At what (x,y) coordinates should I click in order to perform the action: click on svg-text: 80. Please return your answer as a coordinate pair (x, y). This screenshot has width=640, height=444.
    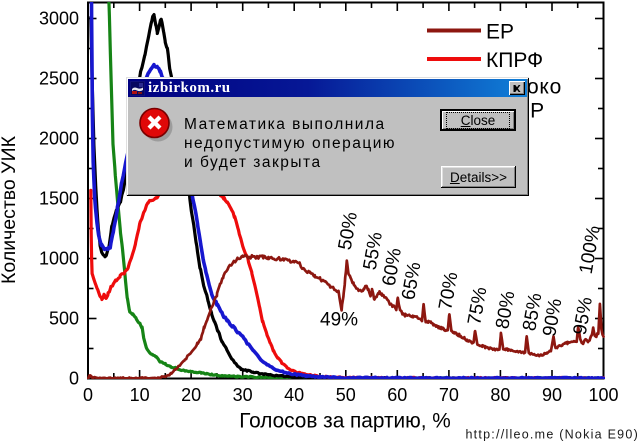
    Looking at the image, I should click on (500, 395).